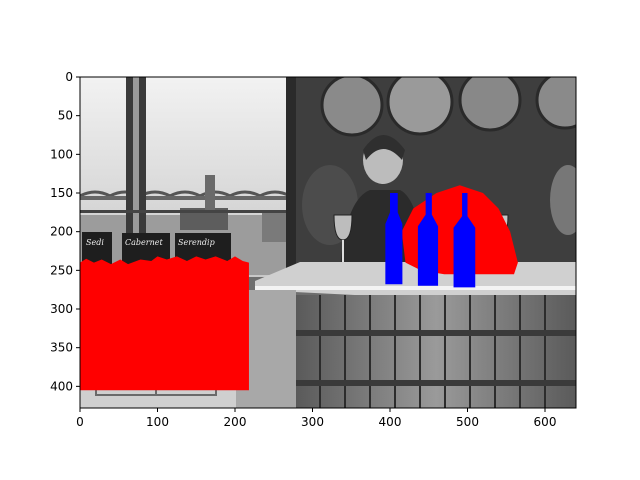 The width and height of the screenshot is (640, 480). Describe the element at coordinates (61, 309) in the screenshot. I see `y-tick-label: 300` at that location.